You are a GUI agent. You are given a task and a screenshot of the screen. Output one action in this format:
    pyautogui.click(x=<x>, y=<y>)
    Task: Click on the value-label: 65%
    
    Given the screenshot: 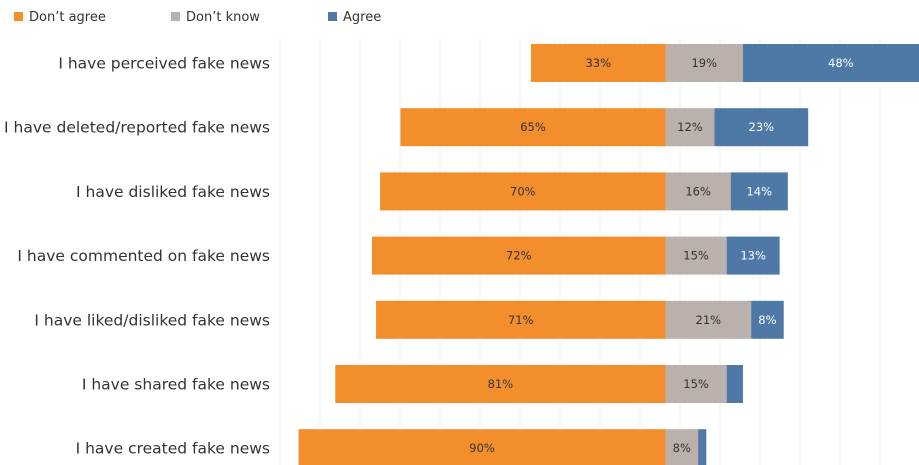 What is the action you would take?
    pyautogui.click(x=533, y=127)
    